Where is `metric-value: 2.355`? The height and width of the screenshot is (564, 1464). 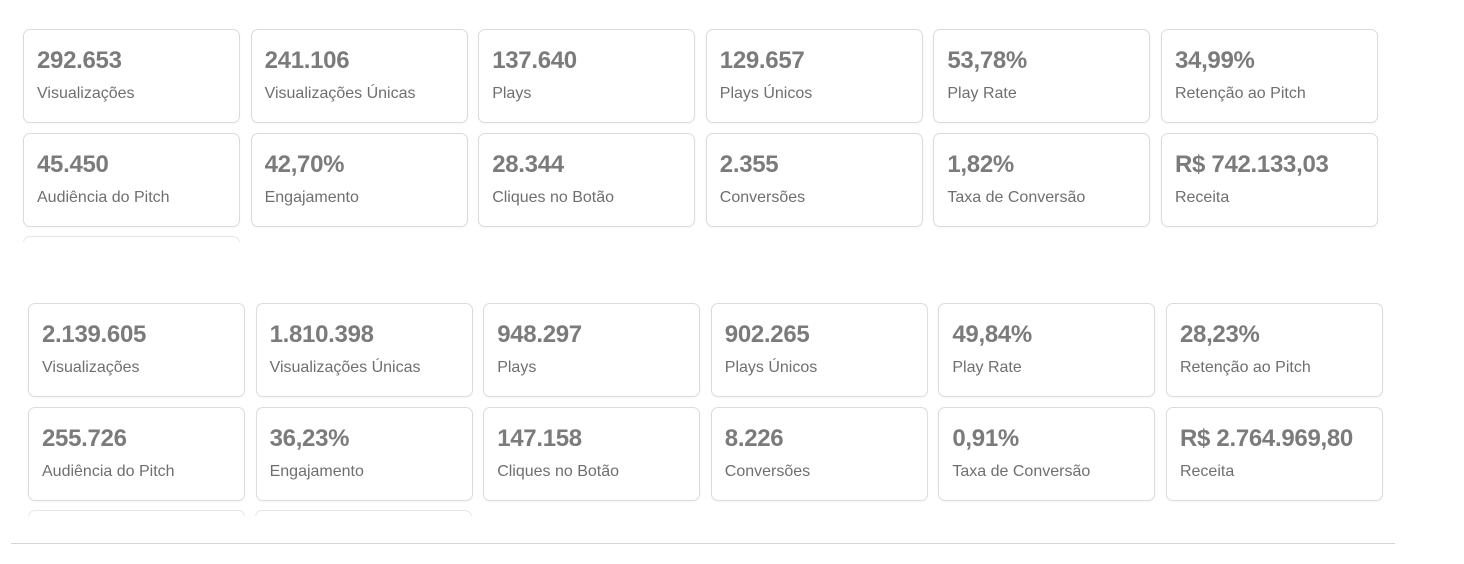 metric-value: 2.355 is located at coordinates (749, 164).